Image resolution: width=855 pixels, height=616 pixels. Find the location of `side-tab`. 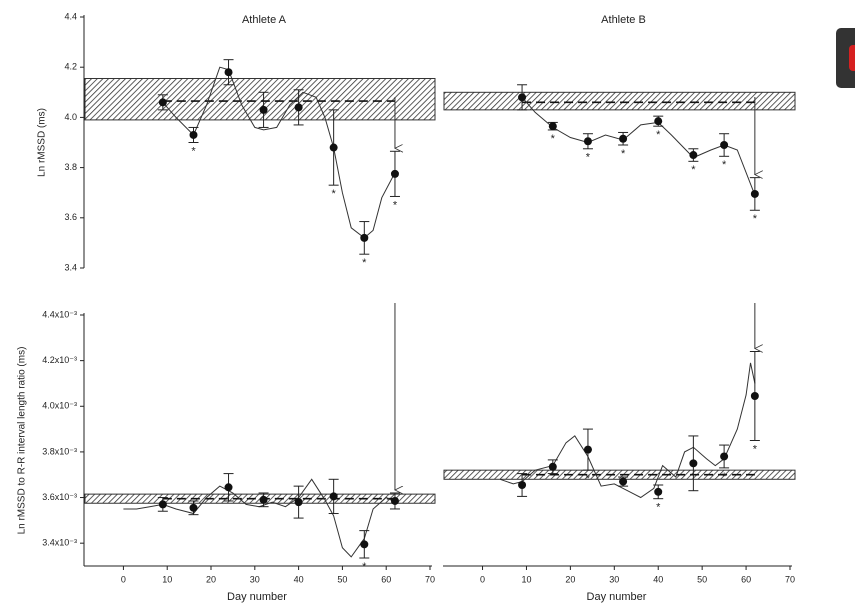

side-tab is located at coordinates (845, 58).